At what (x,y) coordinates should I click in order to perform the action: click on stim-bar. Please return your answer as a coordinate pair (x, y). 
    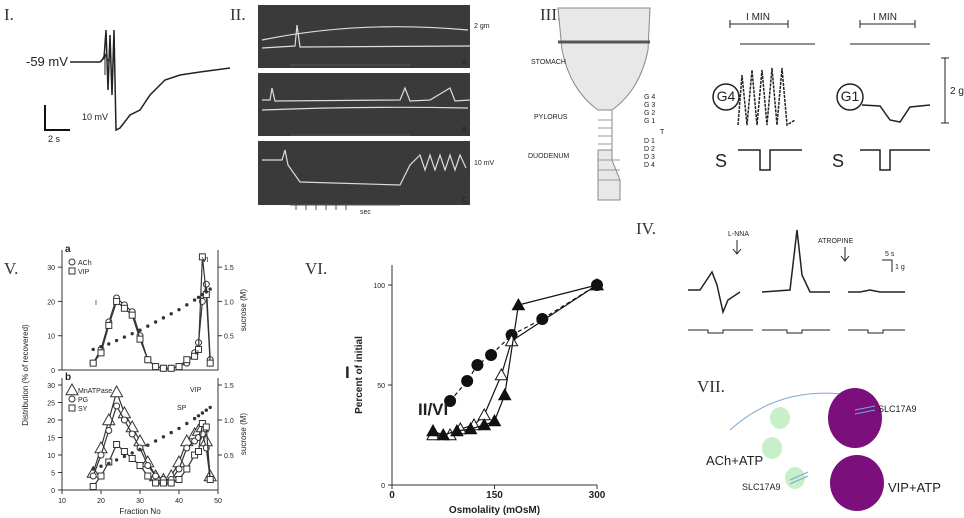
    Looking at the image, I should click on (350, 137).